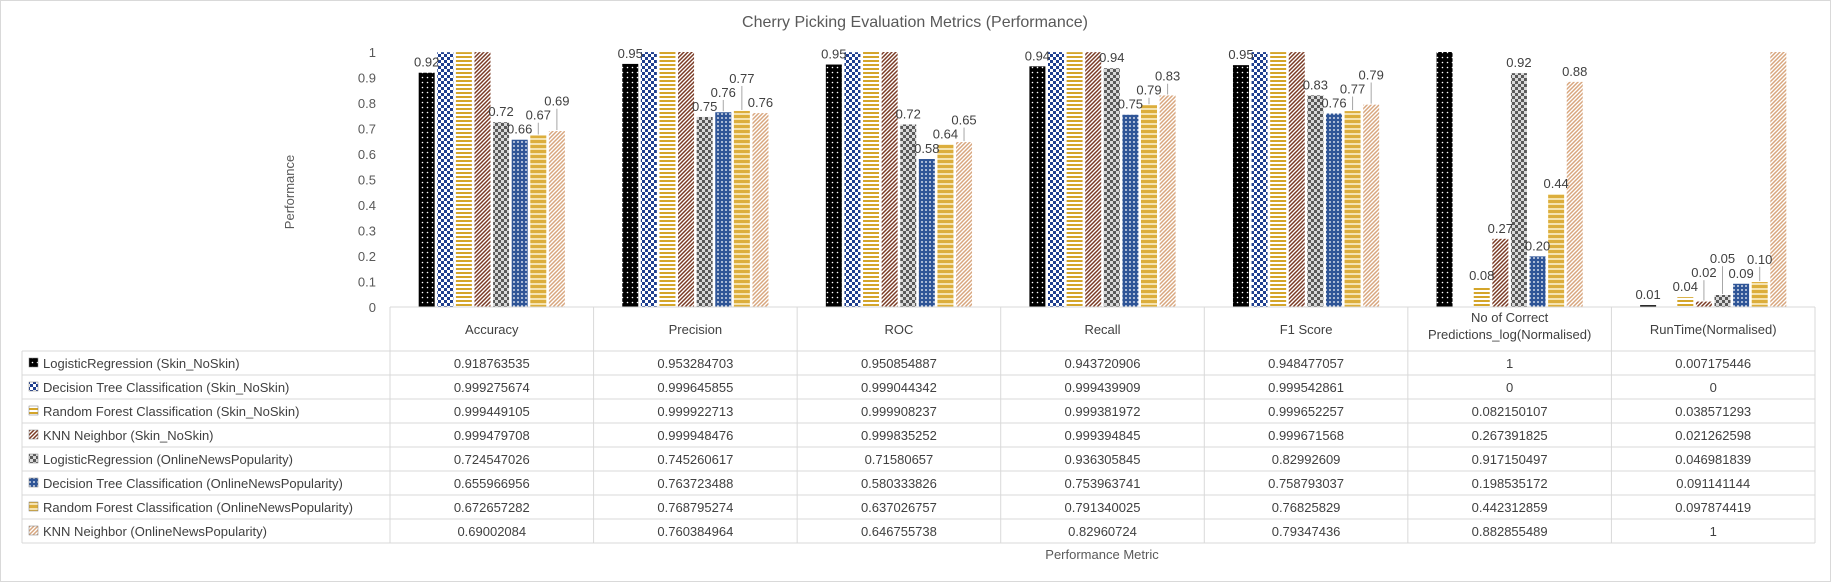 The height and width of the screenshot is (587, 1831). Describe the element at coordinates (1713, 363) in the screenshot. I see `table-cell: 0.007175446` at that location.